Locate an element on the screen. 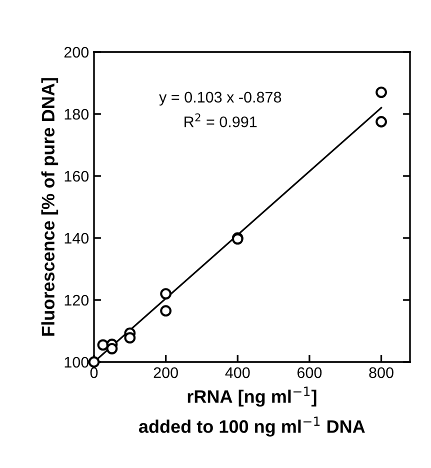  y-tick-label: 120 is located at coordinates (76, 300).